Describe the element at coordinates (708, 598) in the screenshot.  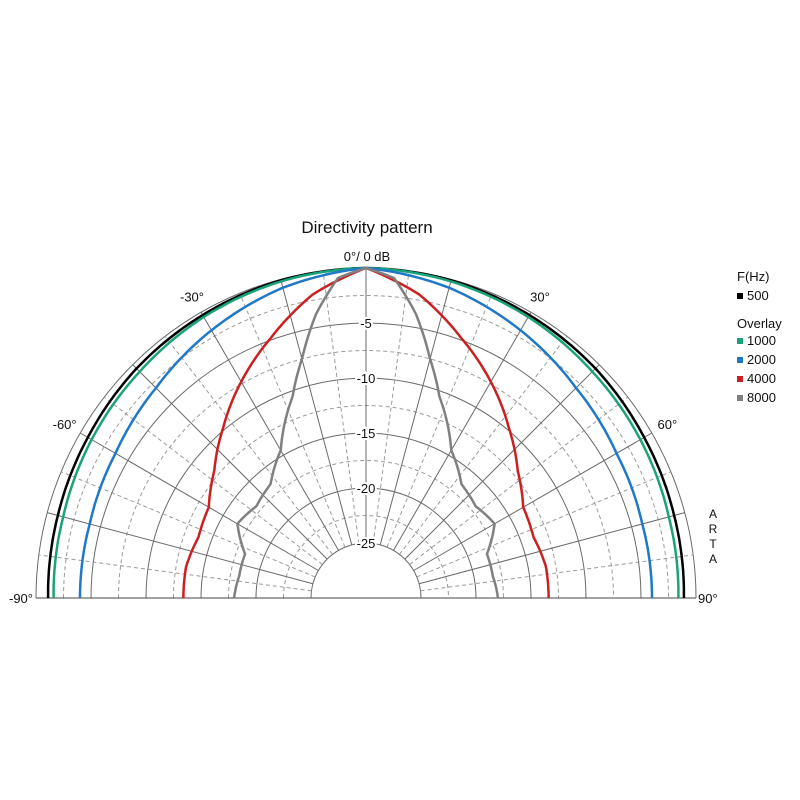
I see `angle-label: 90°` at that location.